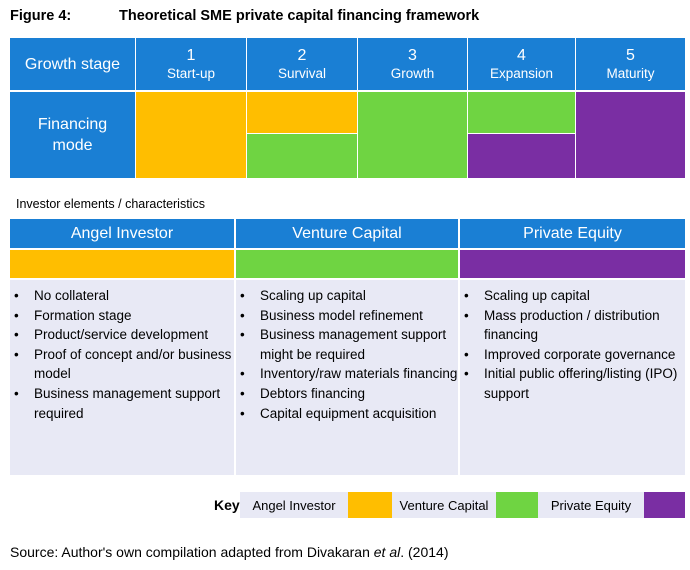 Image resolution: width=690 pixels, height=570 pixels. I want to click on figure-label: Figure 4:, so click(41, 16).